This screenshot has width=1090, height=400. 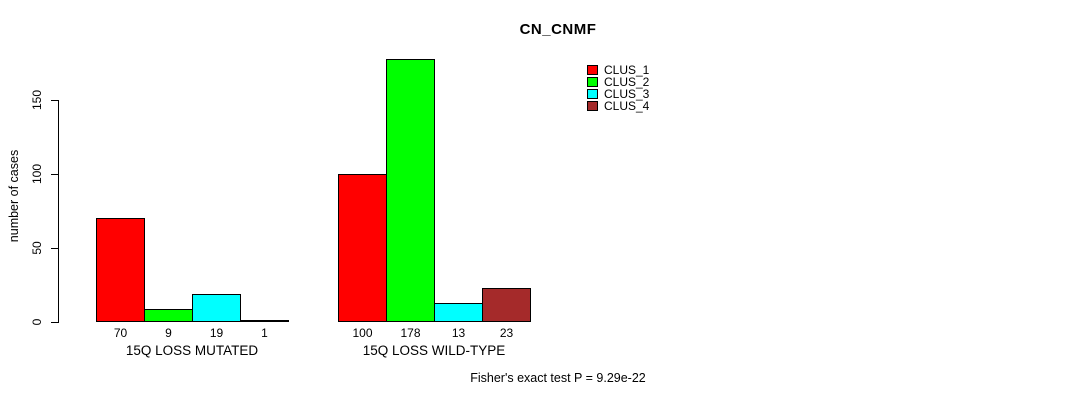 What do you see at coordinates (627, 106) in the screenshot?
I see `legend-label: CLUS_4` at bounding box center [627, 106].